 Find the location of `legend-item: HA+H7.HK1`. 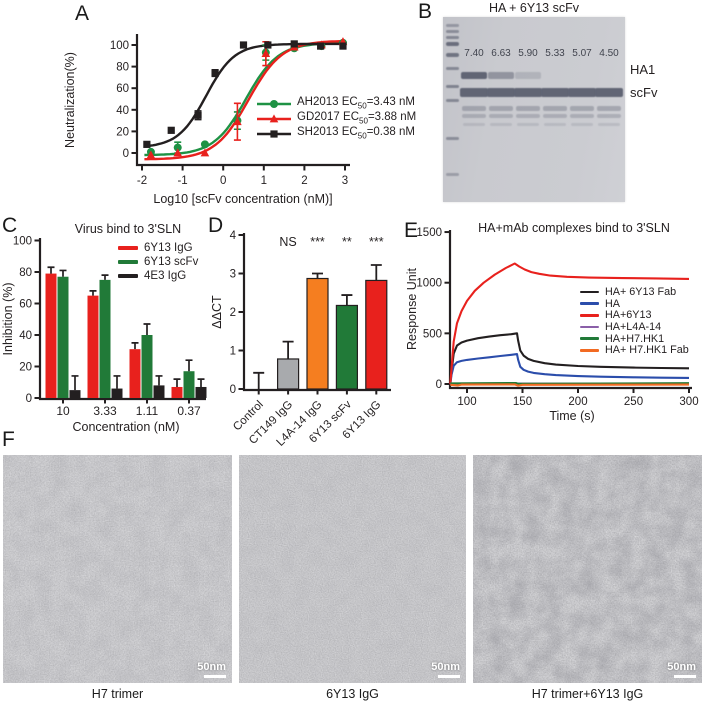

legend-item: HA+H7.HK1 is located at coordinates (634, 339).